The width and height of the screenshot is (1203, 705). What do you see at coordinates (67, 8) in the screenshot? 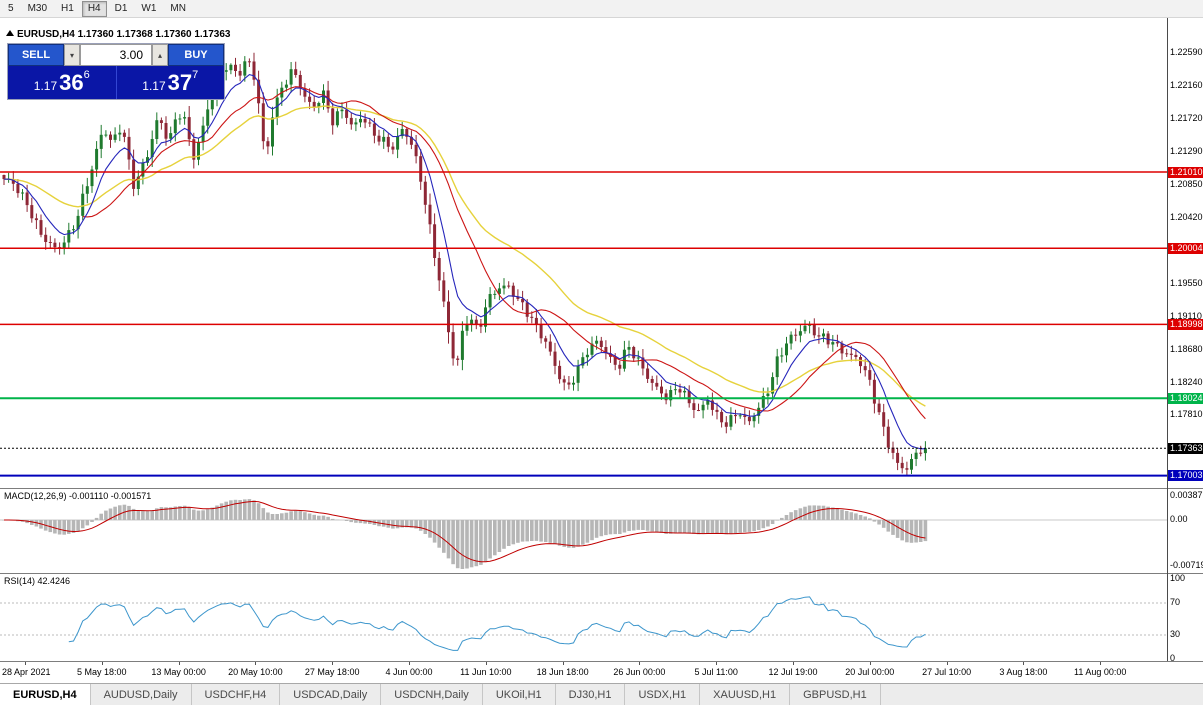
I see `timeframe-button-h1: H1` at bounding box center [67, 8].